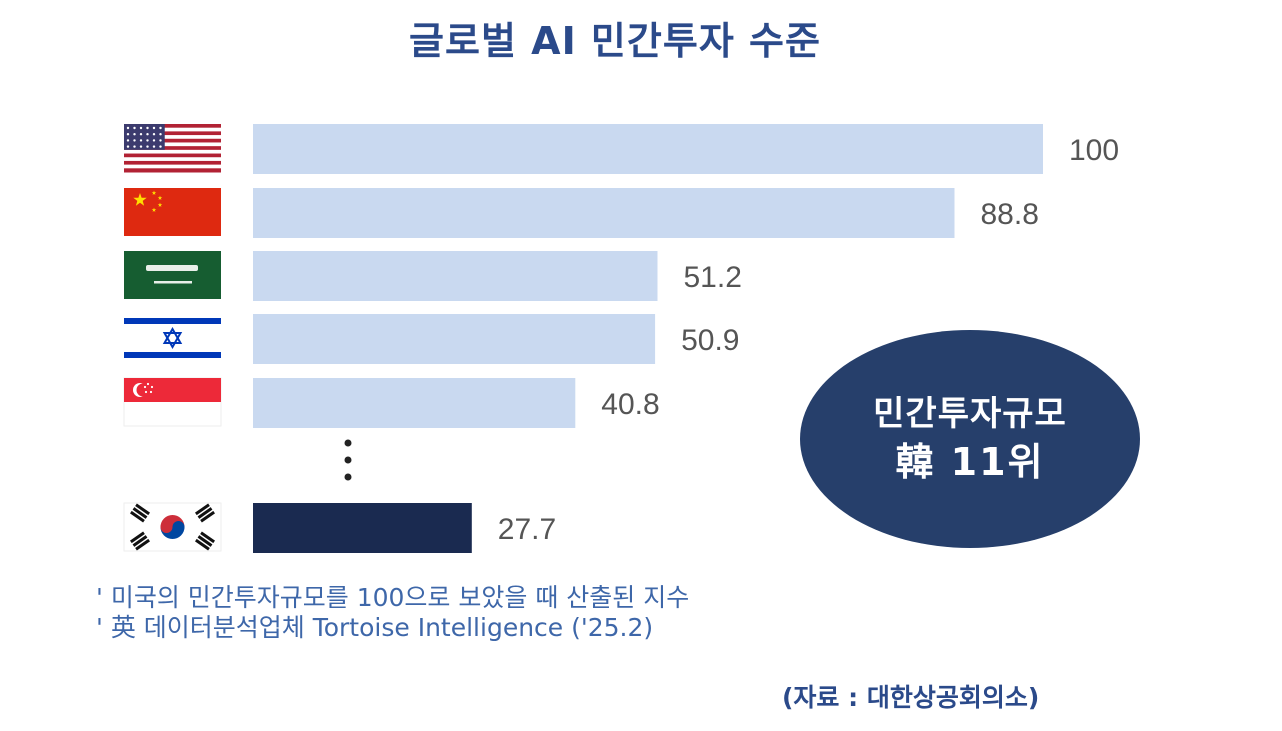  I want to click on cn-flag-icon, so click(172, 212).